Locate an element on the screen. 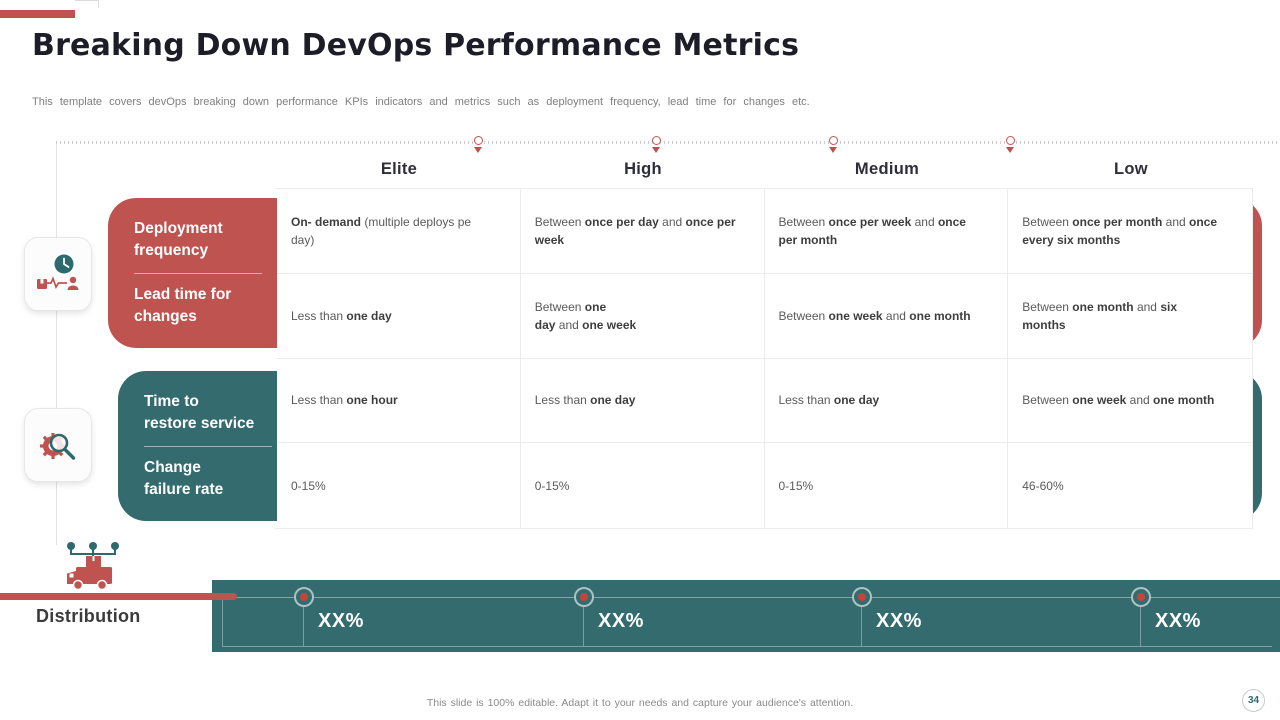  connector-line is located at coordinates (56, 344).